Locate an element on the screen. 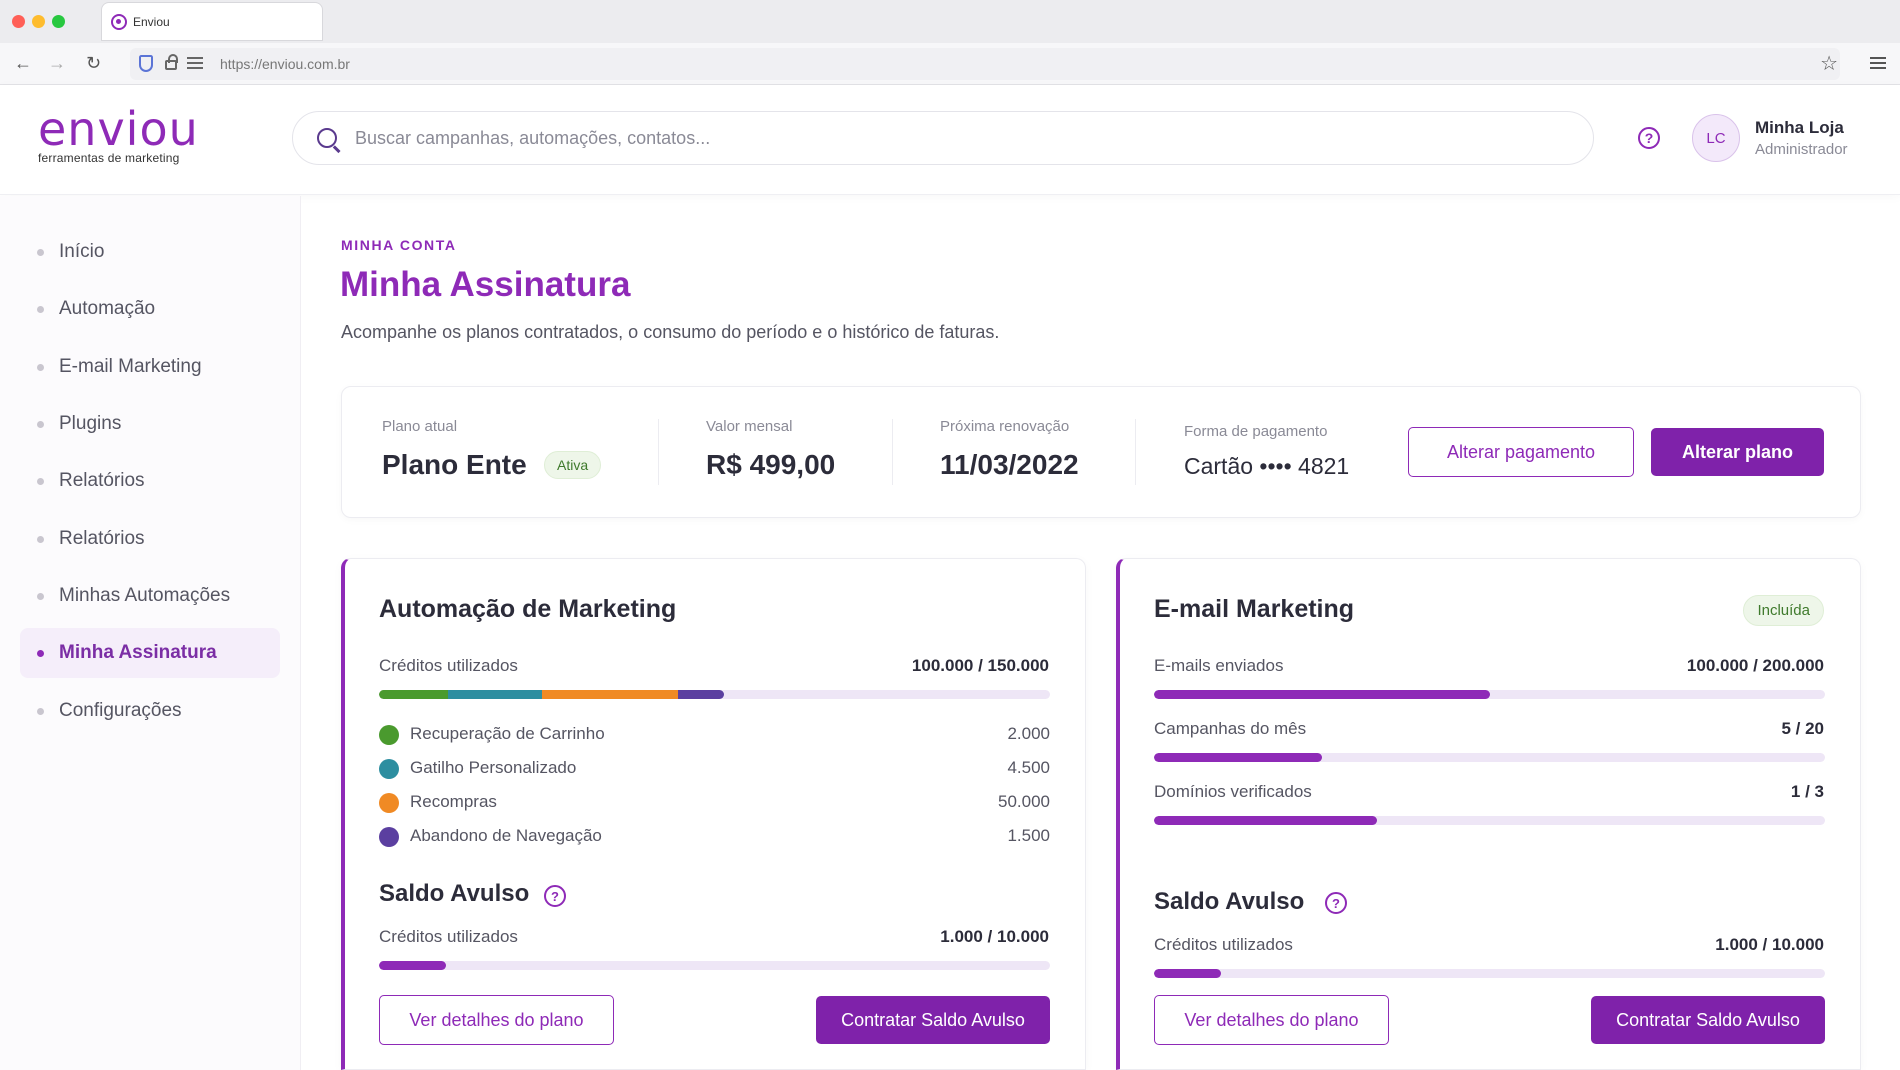  change-plan-button: Alterar plano is located at coordinates (1737, 452).